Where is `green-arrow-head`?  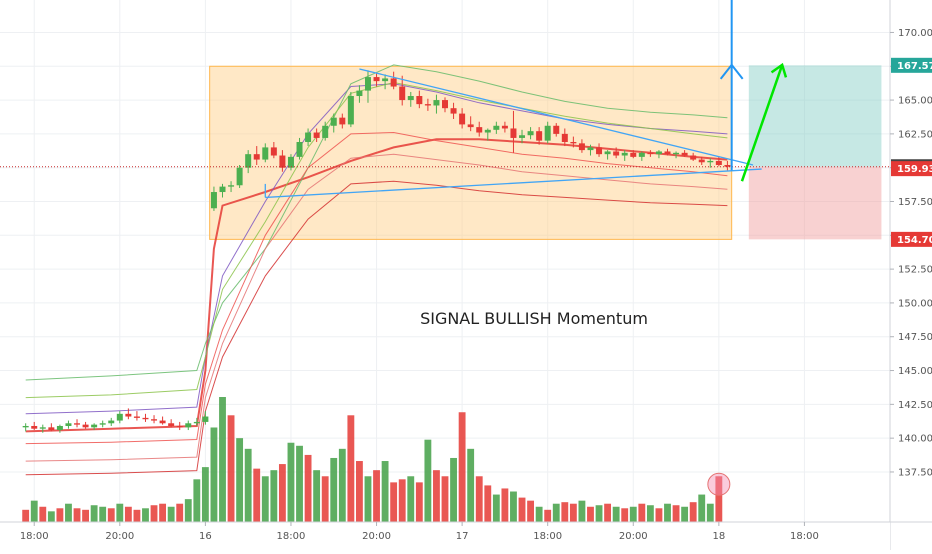
green-arrow-head is located at coordinates (779, 70).